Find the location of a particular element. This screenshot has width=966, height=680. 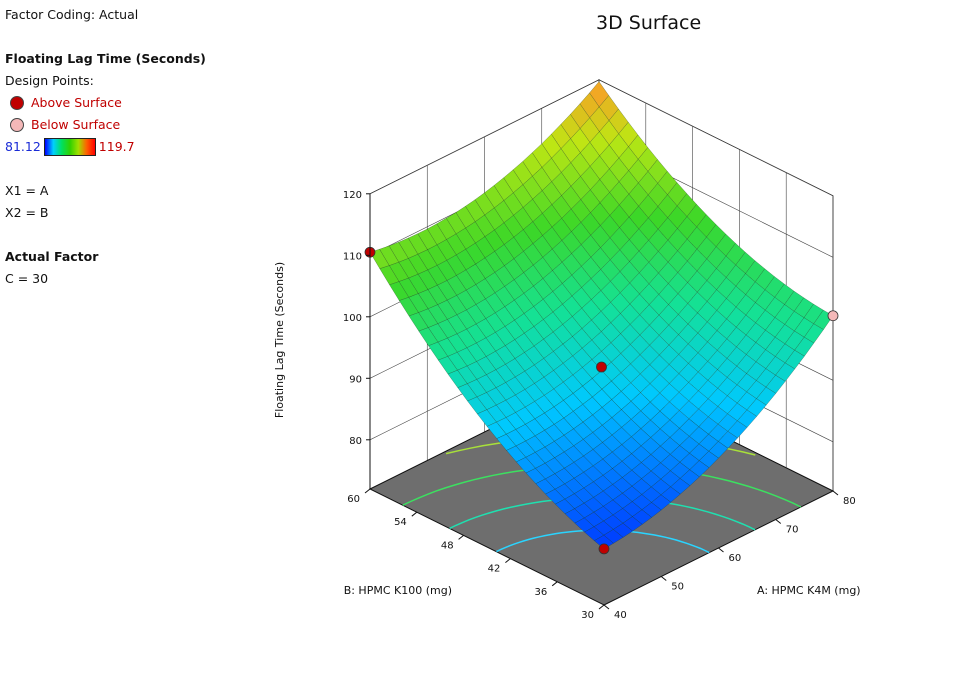

legend-above-surface: Above Surface is located at coordinates (105, 103).